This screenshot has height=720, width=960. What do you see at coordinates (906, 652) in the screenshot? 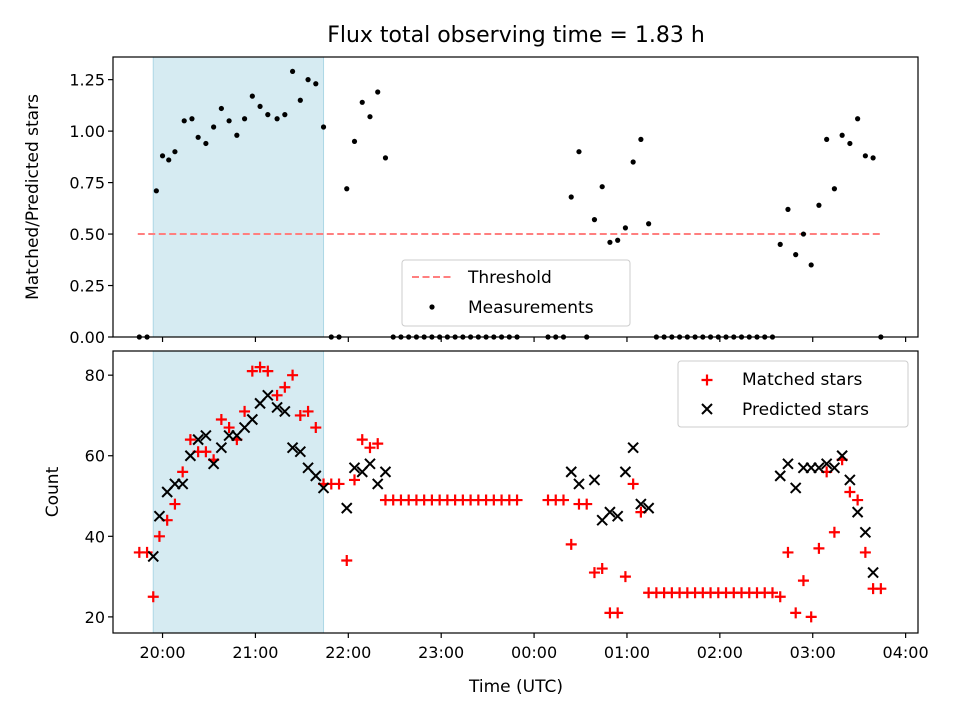
I see `x-tick-label: 04:00` at bounding box center [906, 652].